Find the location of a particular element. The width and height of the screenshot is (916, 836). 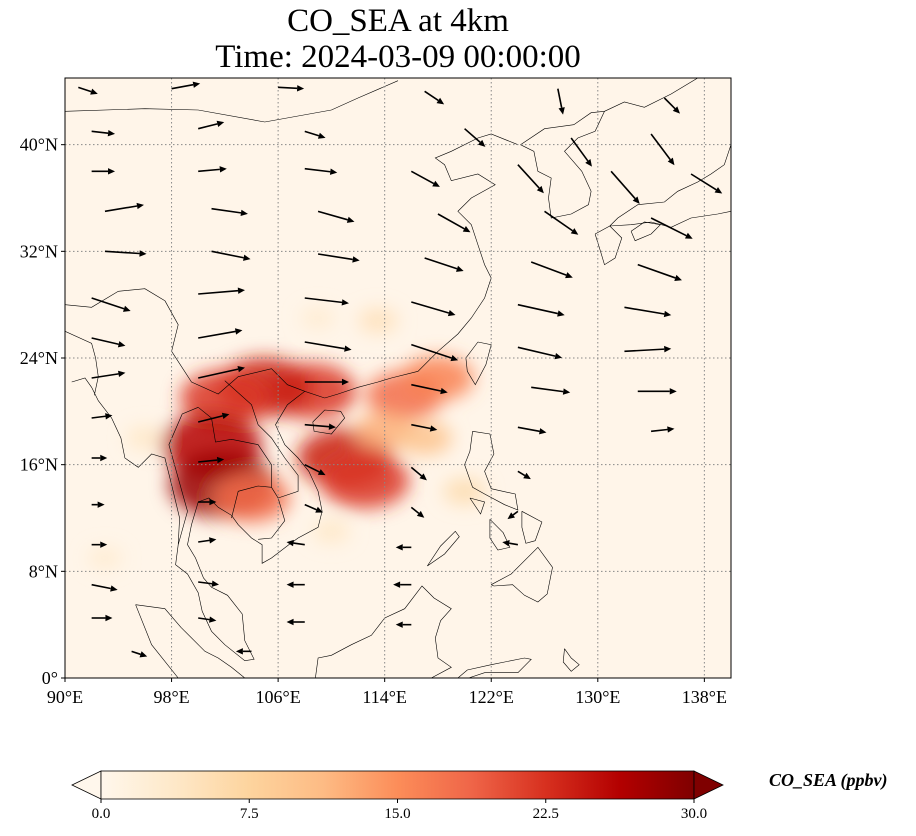

coastline-palawan is located at coordinates (443, 548).